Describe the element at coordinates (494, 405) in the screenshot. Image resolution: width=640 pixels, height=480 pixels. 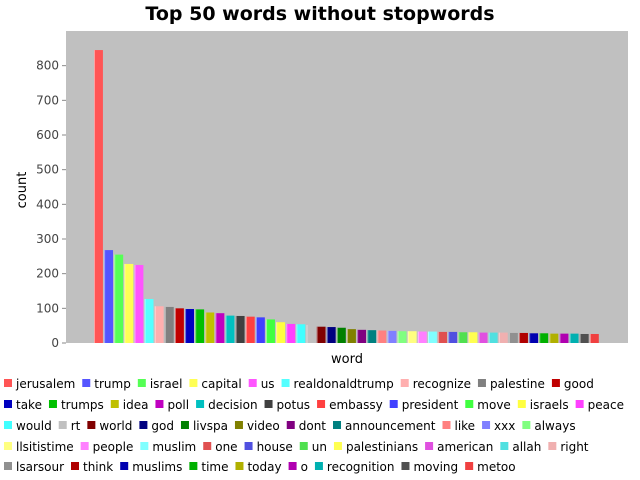
I see `legend-label: move` at that location.